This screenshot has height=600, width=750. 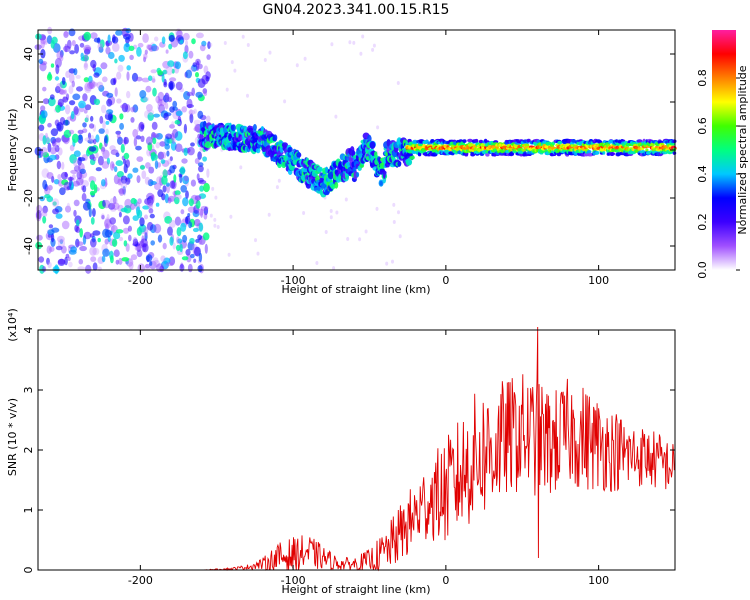 I want to click on snr-xlabel: Height of straight line (km), so click(x=355, y=589).